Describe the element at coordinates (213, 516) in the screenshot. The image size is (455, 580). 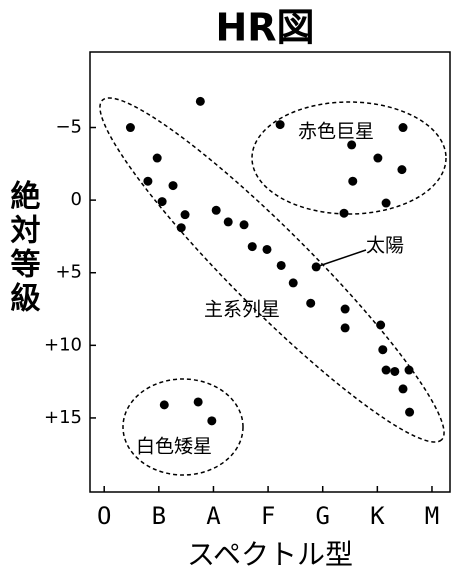
I see `x-tick-label: A` at that location.